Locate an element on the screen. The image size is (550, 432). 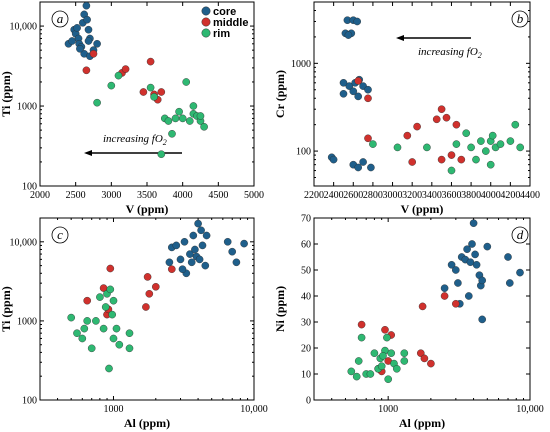
panel-letter: d is located at coordinates (520, 234).